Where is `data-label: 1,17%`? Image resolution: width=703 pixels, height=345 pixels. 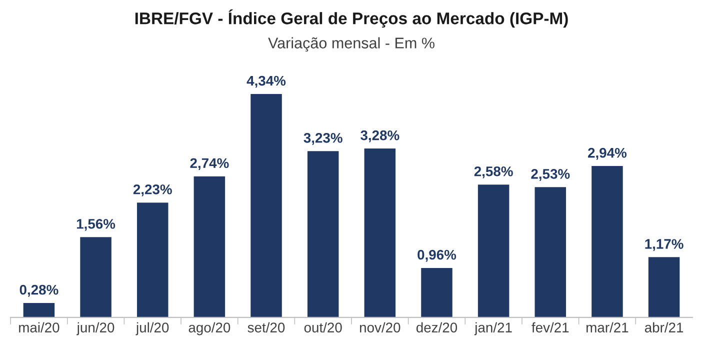 data-label: 1,17% is located at coordinates (664, 245).